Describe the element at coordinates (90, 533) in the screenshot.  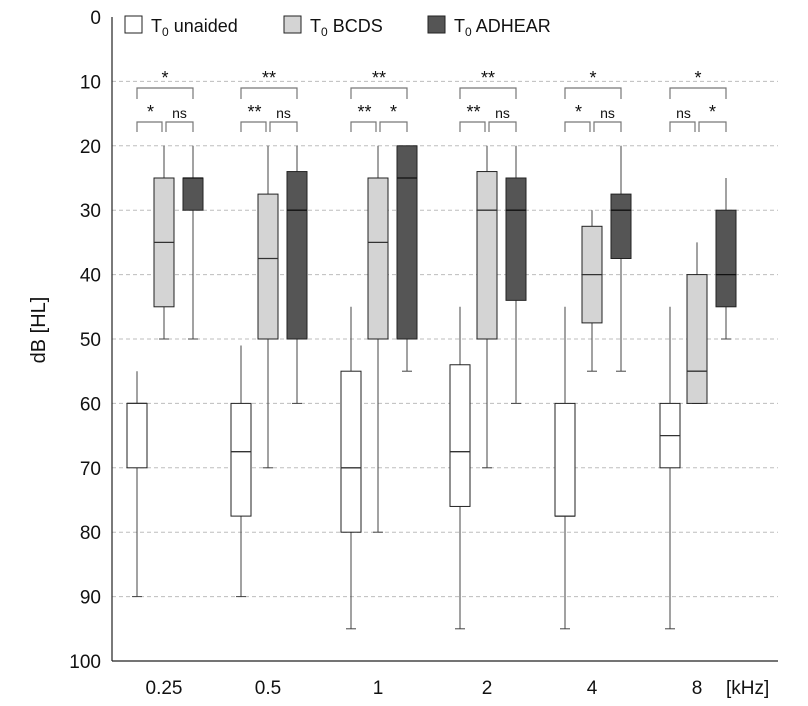
I see `y-tick-label: 80` at that location.